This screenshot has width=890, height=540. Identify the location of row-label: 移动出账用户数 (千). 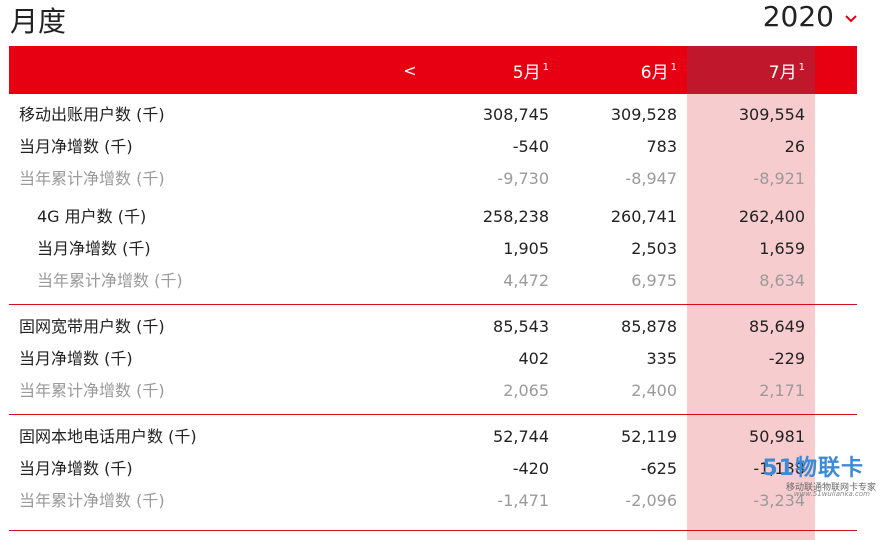
(92, 114).